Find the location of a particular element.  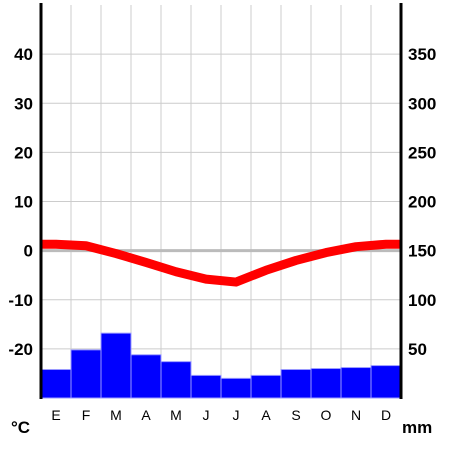

temperature-unit-label: °C is located at coordinates (20, 427).